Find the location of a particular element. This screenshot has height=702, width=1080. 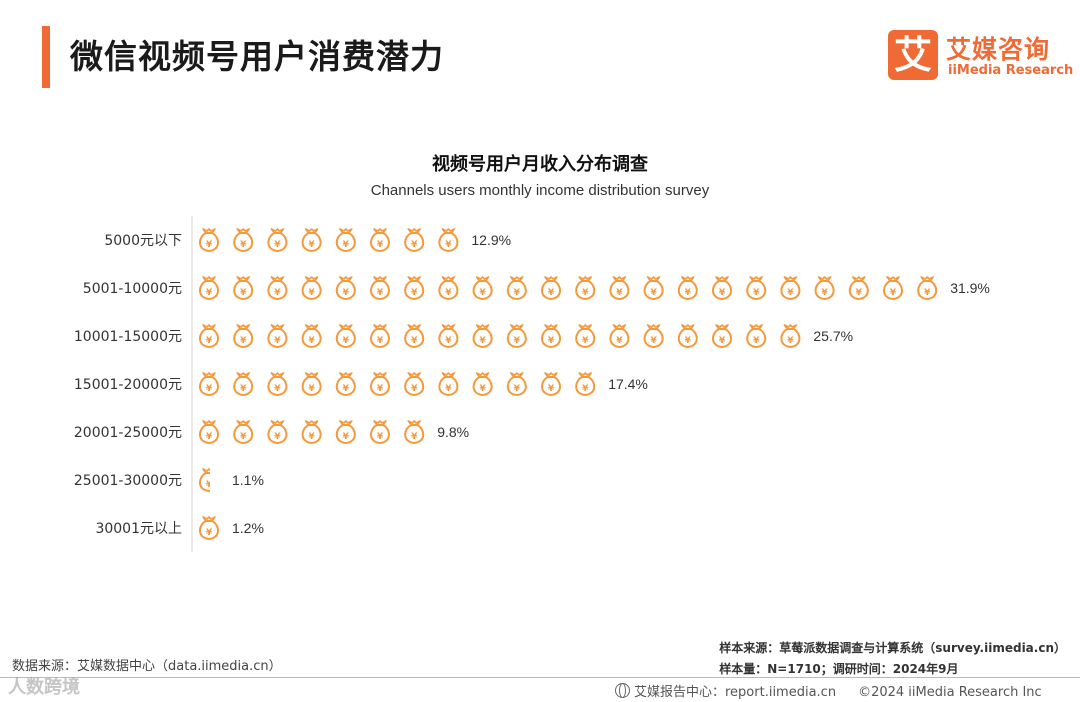

chart-row: 25001-30000元 1.1% is located at coordinates (169, 480).